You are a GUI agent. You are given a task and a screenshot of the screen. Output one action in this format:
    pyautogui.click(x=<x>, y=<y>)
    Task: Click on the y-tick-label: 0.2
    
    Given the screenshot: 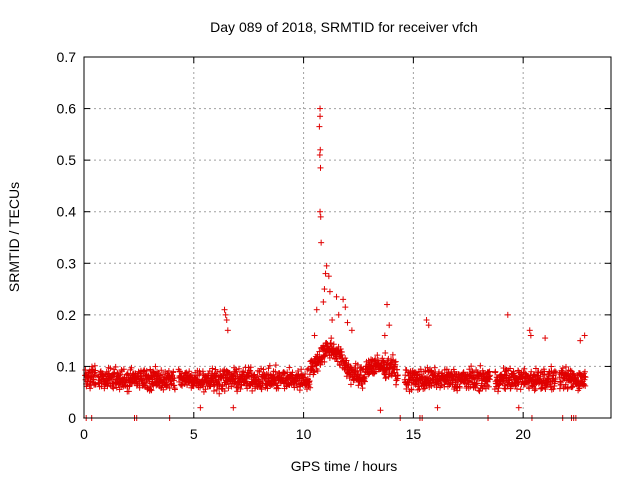 What is the action you would take?
    pyautogui.click(x=67, y=315)
    